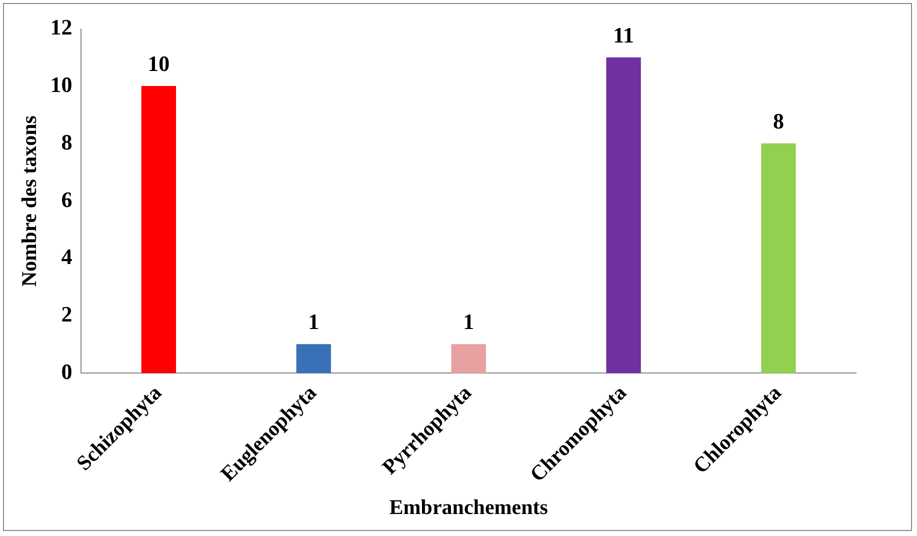 This screenshot has height=536, width=917. I want to click on y-tick-label: 6, so click(66, 199).